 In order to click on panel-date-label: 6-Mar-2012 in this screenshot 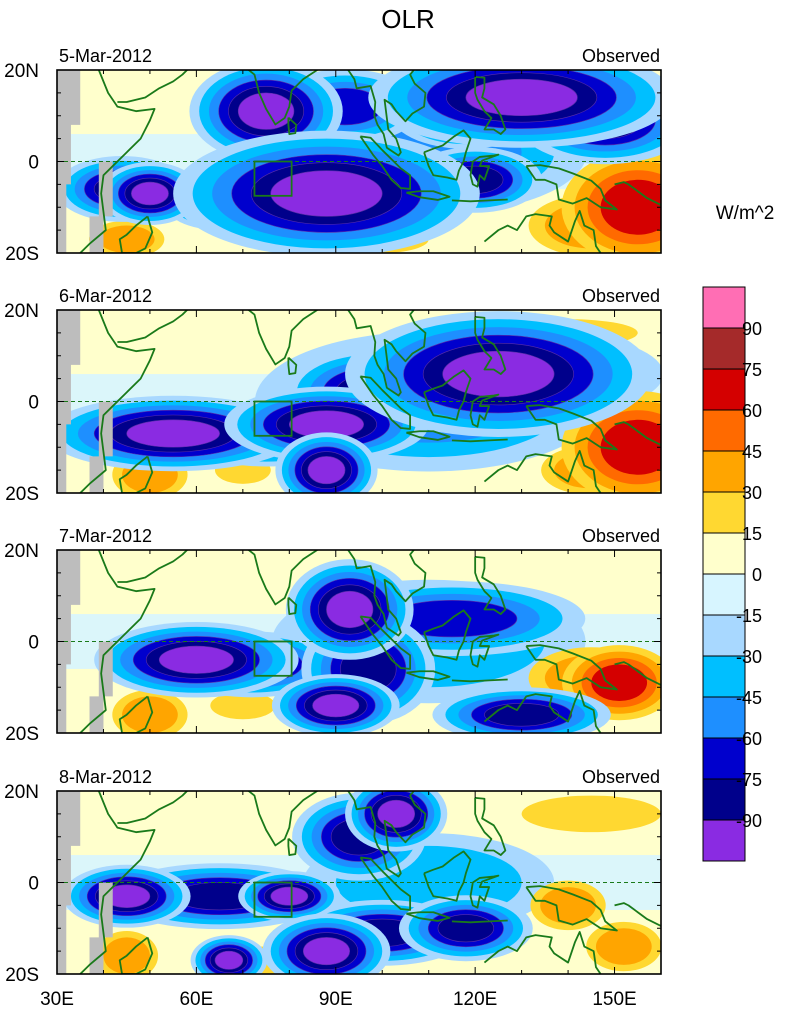, I will do `click(105, 296)`.